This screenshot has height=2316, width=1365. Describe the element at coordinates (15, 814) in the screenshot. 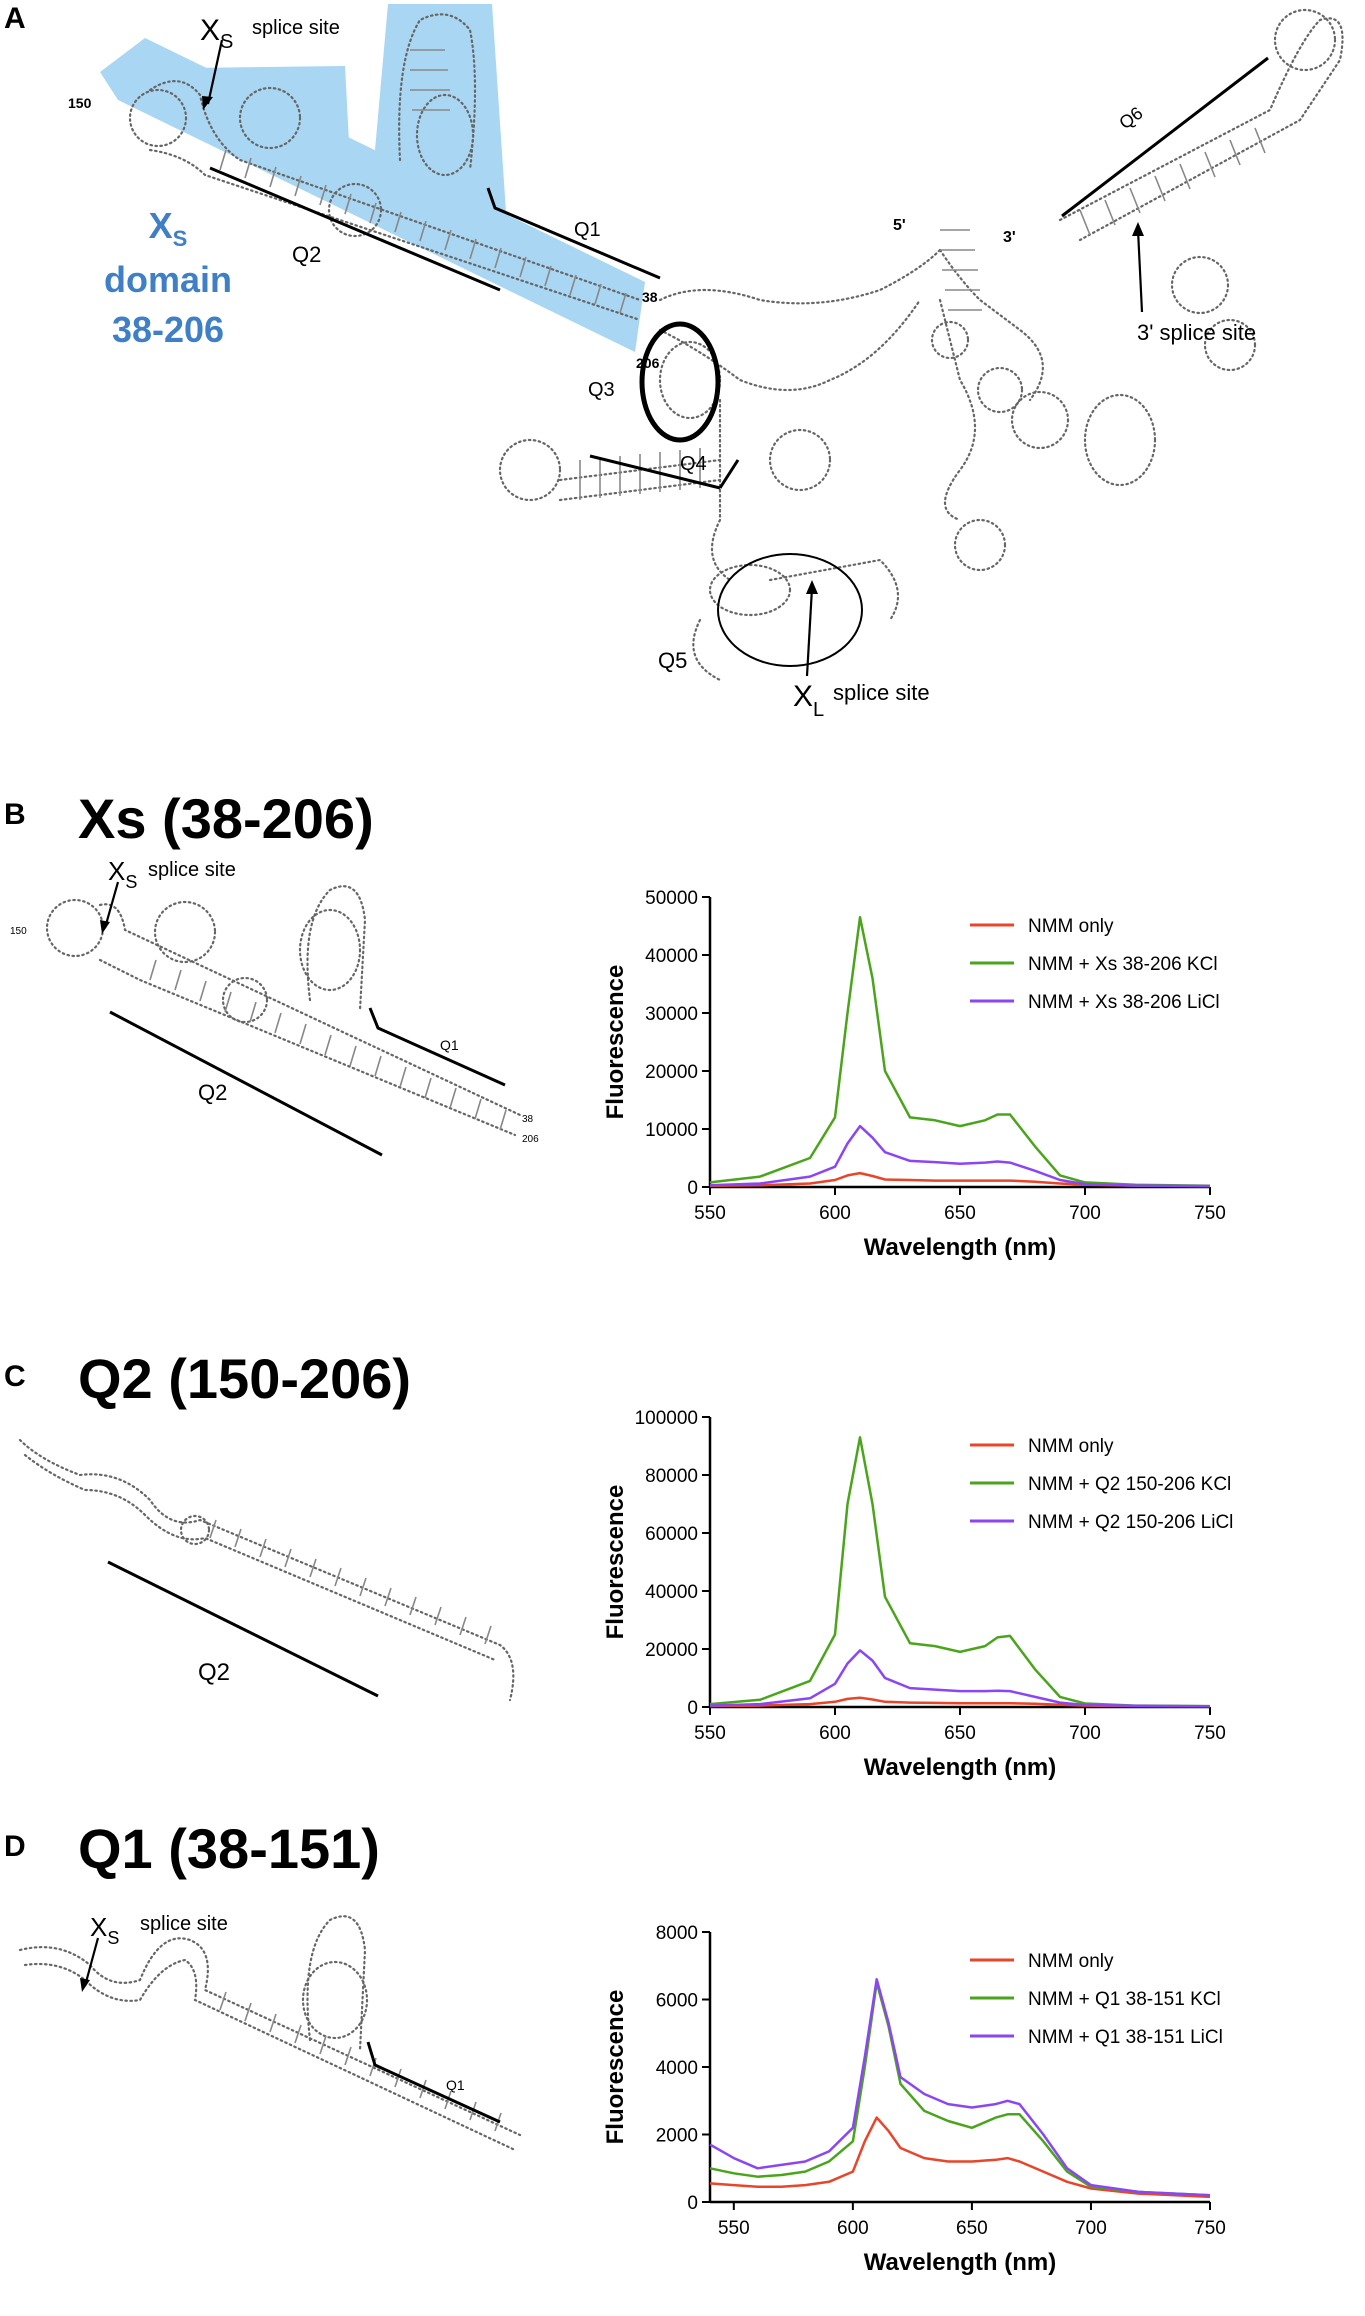

I see `panel-b-letter: B` at that location.